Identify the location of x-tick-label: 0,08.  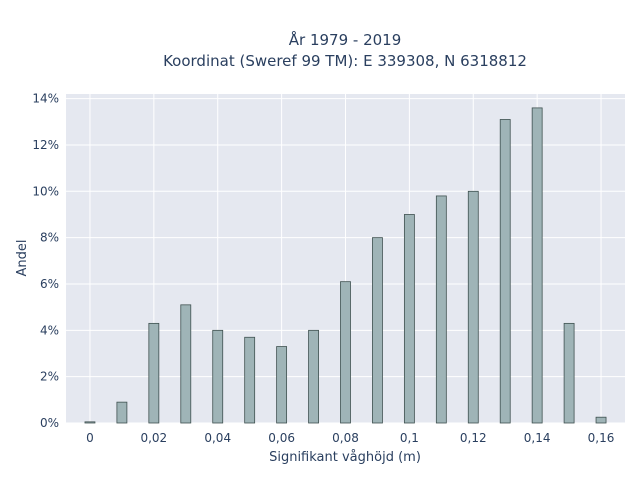
(345, 438).